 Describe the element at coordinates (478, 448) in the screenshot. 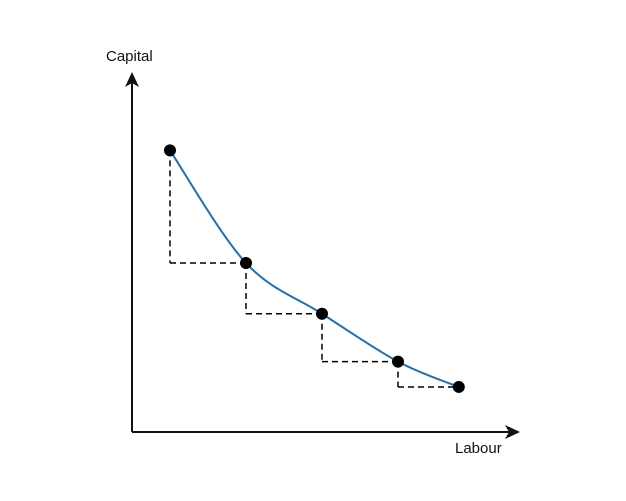

I see `x-axis-label: Labour` at that location.